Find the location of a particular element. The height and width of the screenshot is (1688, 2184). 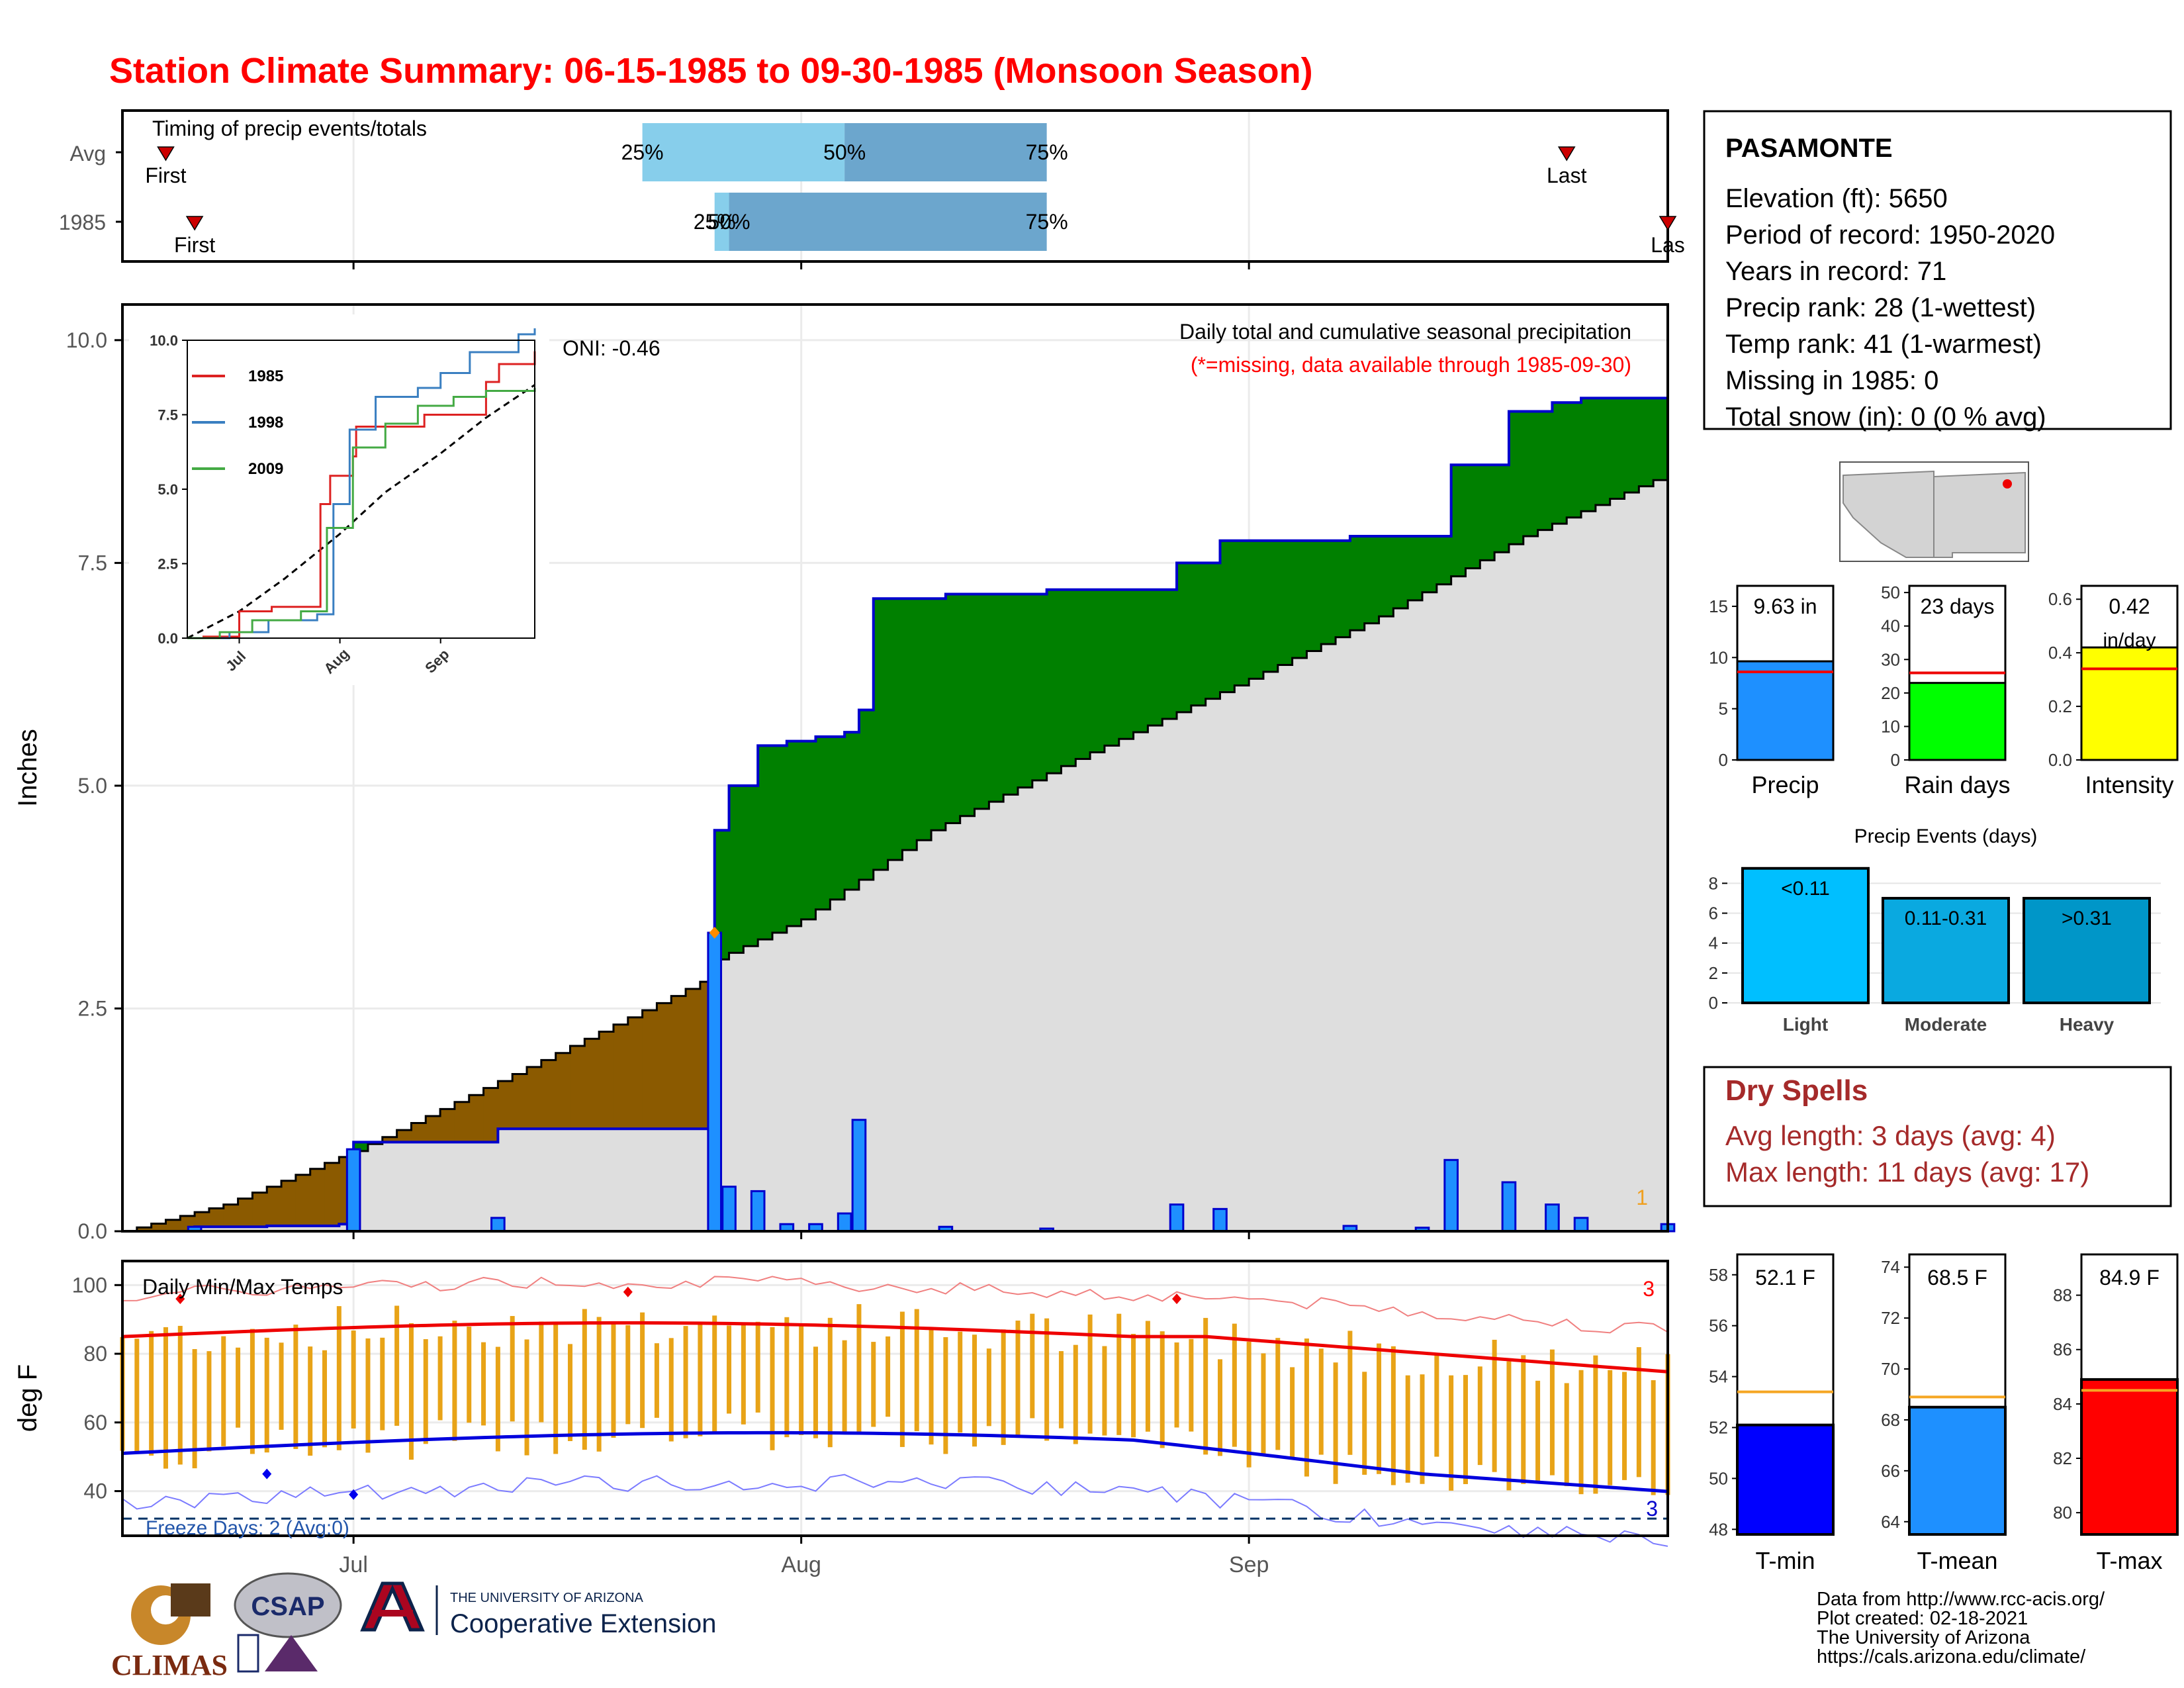

summary-bar-name: Rain days is located at coordinates (1957, 784).